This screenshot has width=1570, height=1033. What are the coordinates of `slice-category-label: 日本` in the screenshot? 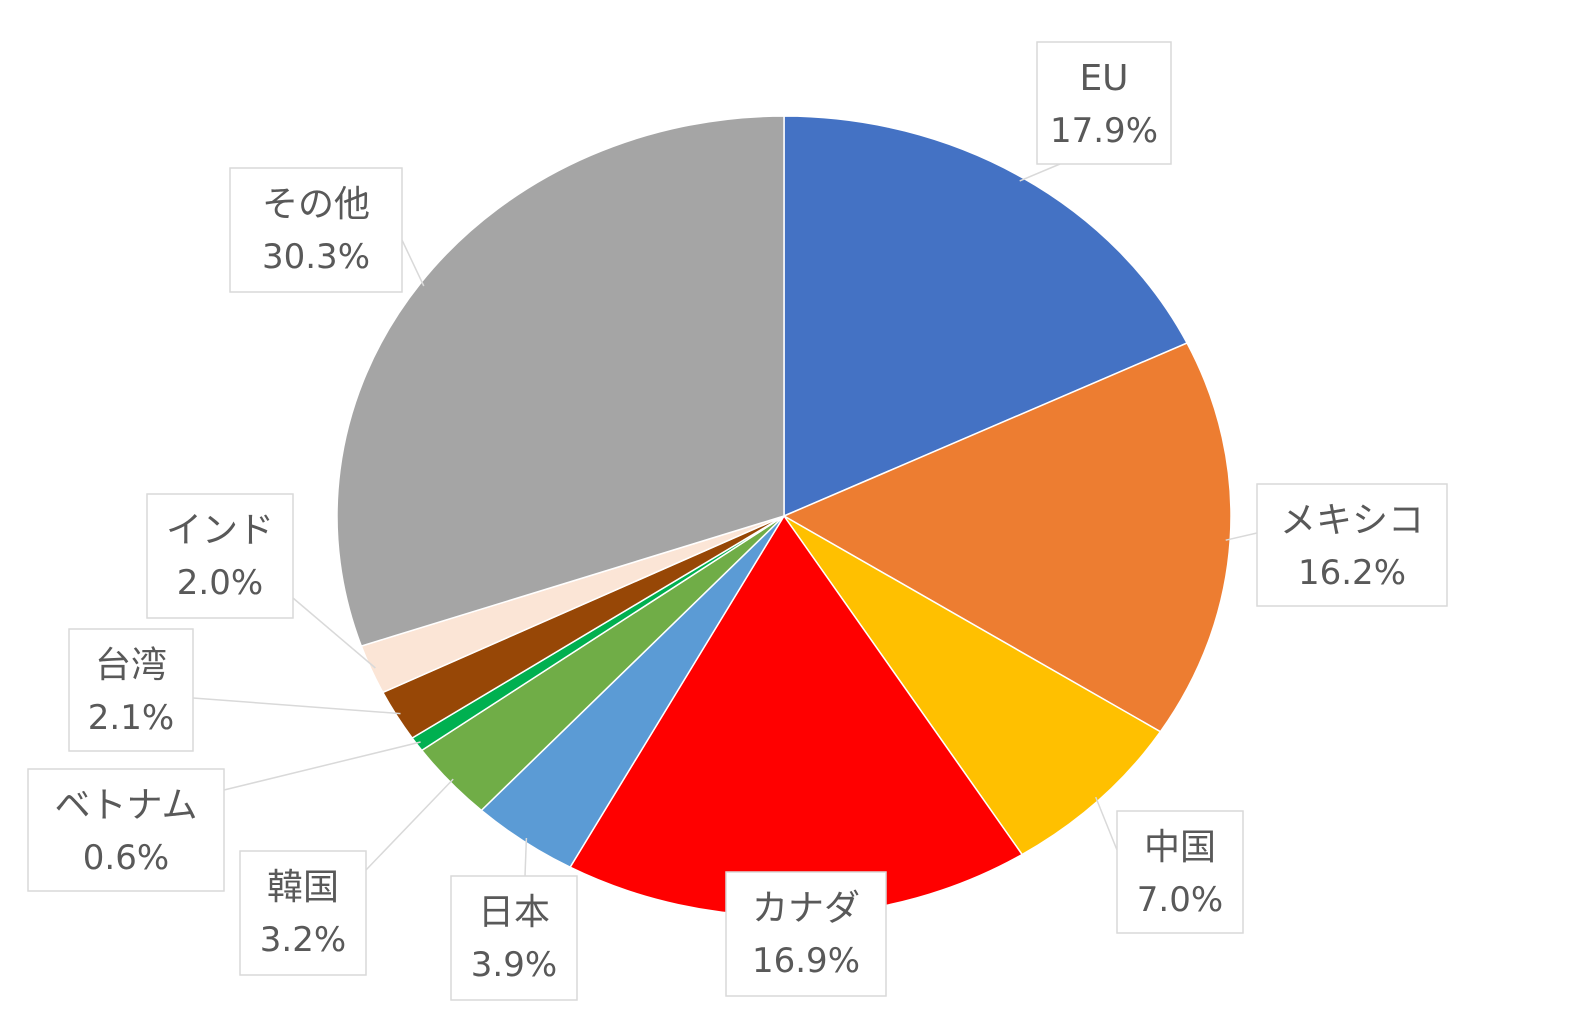 It's located at (514, 912).